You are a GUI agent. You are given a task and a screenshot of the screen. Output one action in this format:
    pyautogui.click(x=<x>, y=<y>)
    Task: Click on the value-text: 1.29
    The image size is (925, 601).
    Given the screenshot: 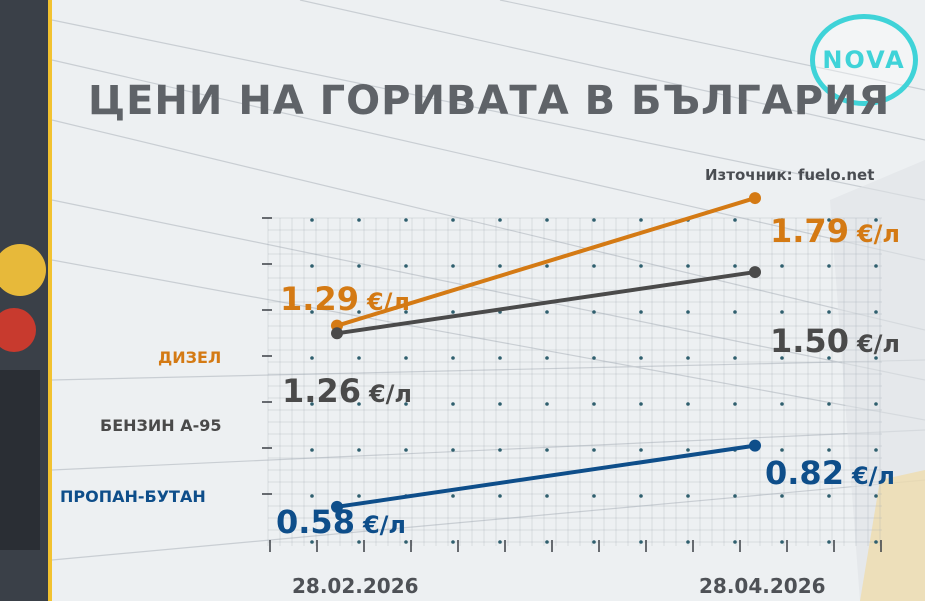 What is the action you would take?
    pyautogui.click(x=319, y=299)
    